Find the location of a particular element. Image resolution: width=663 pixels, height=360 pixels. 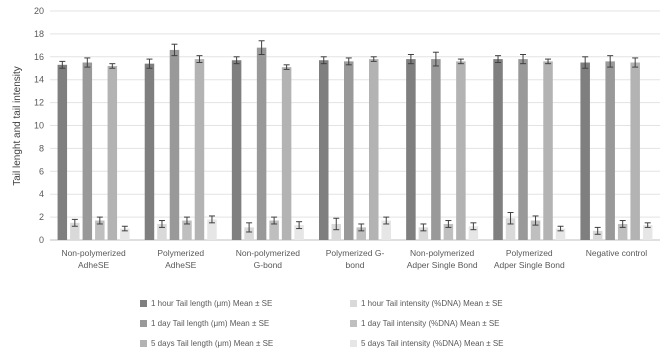

legend-label: 1 day Tail length (μm) Mean ± SE is located at coordinates (210, 323).